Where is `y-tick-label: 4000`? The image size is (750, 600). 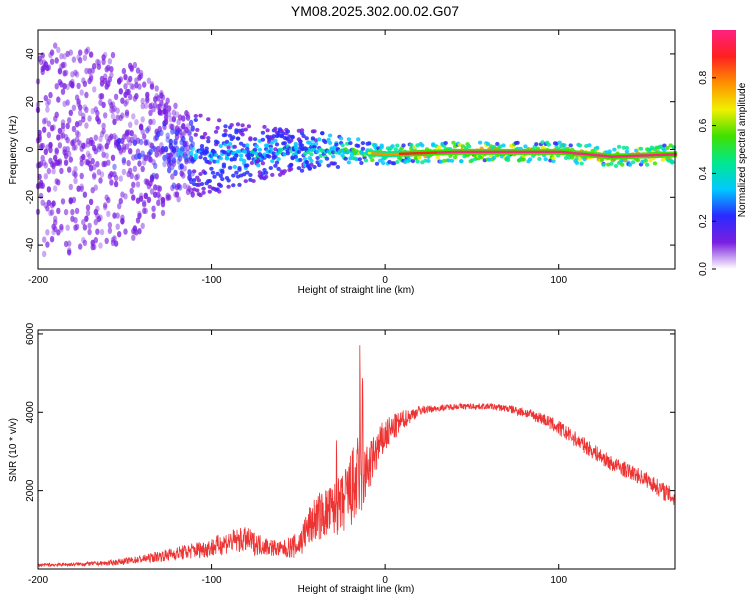 y-tick-label: 4000 is located at coordinates (30, 412).